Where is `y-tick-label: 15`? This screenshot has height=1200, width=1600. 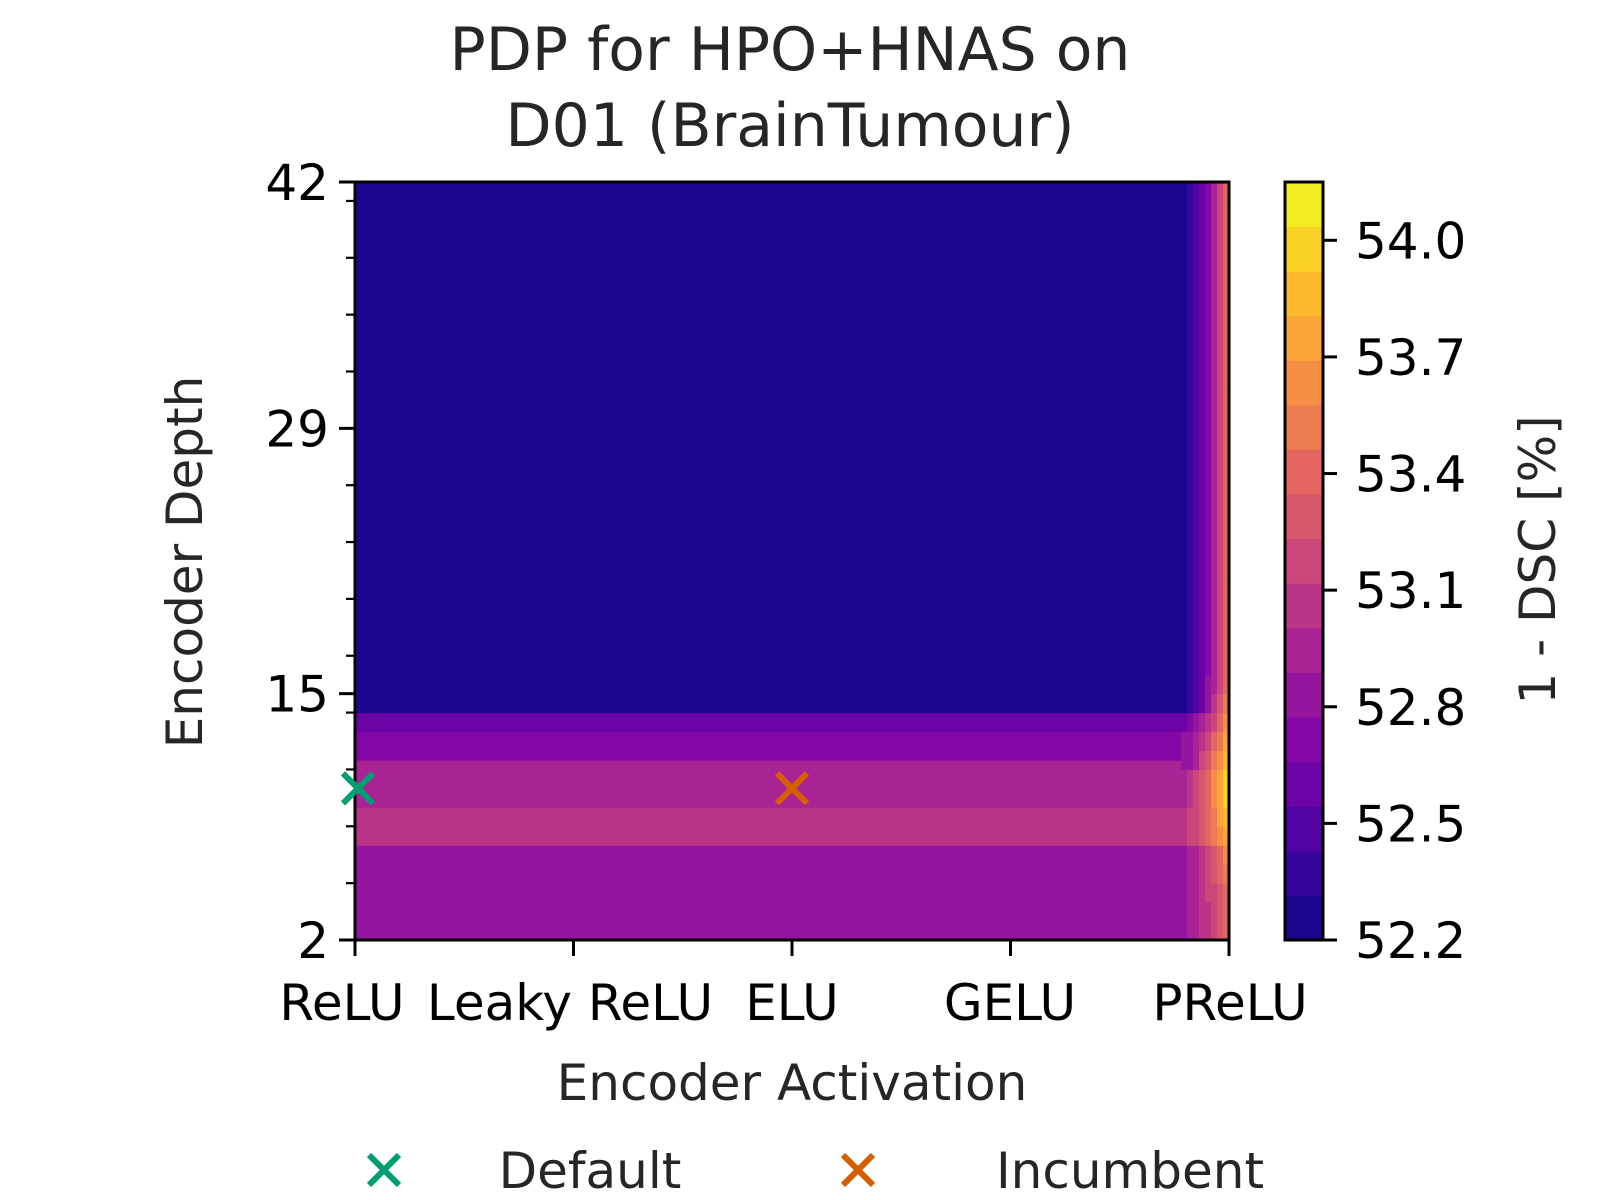
y-tick-label: 15 is located at coordinates (297, 695).